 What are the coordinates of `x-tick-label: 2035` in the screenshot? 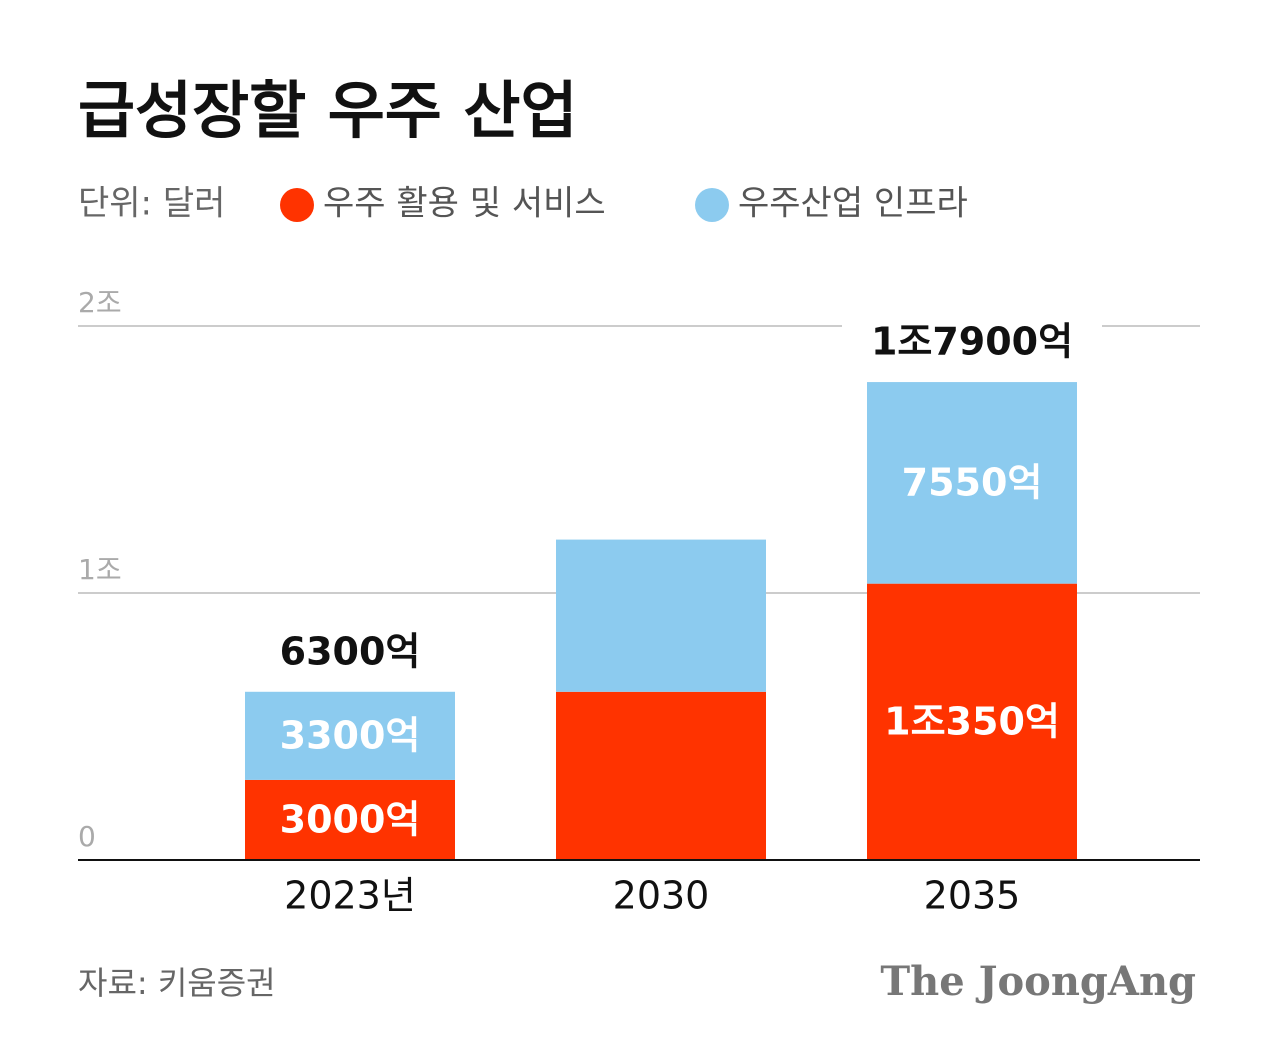 It's located at (972, 896).